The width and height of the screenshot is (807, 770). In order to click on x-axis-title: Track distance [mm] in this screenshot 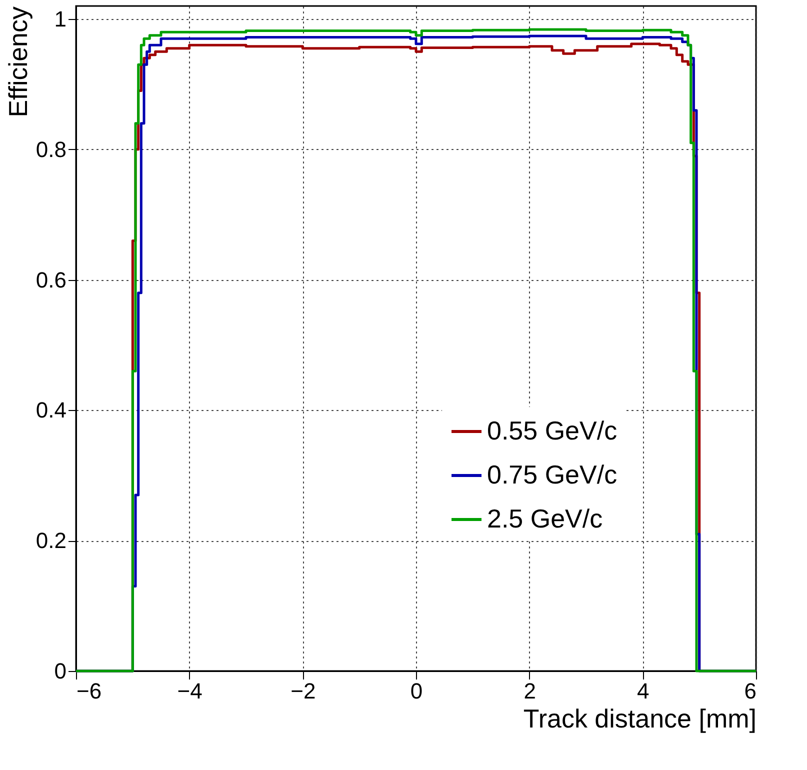, I will do `click(639, 719)`.